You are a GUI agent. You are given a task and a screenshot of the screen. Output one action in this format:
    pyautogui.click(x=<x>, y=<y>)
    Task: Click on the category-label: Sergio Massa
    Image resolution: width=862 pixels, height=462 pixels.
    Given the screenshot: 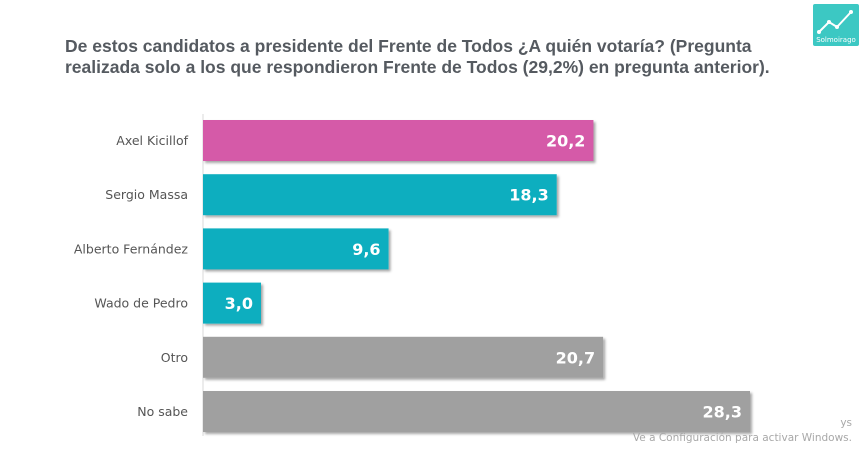 What is the action you would take?
    pyautogui.click(x=146, y=194)
    